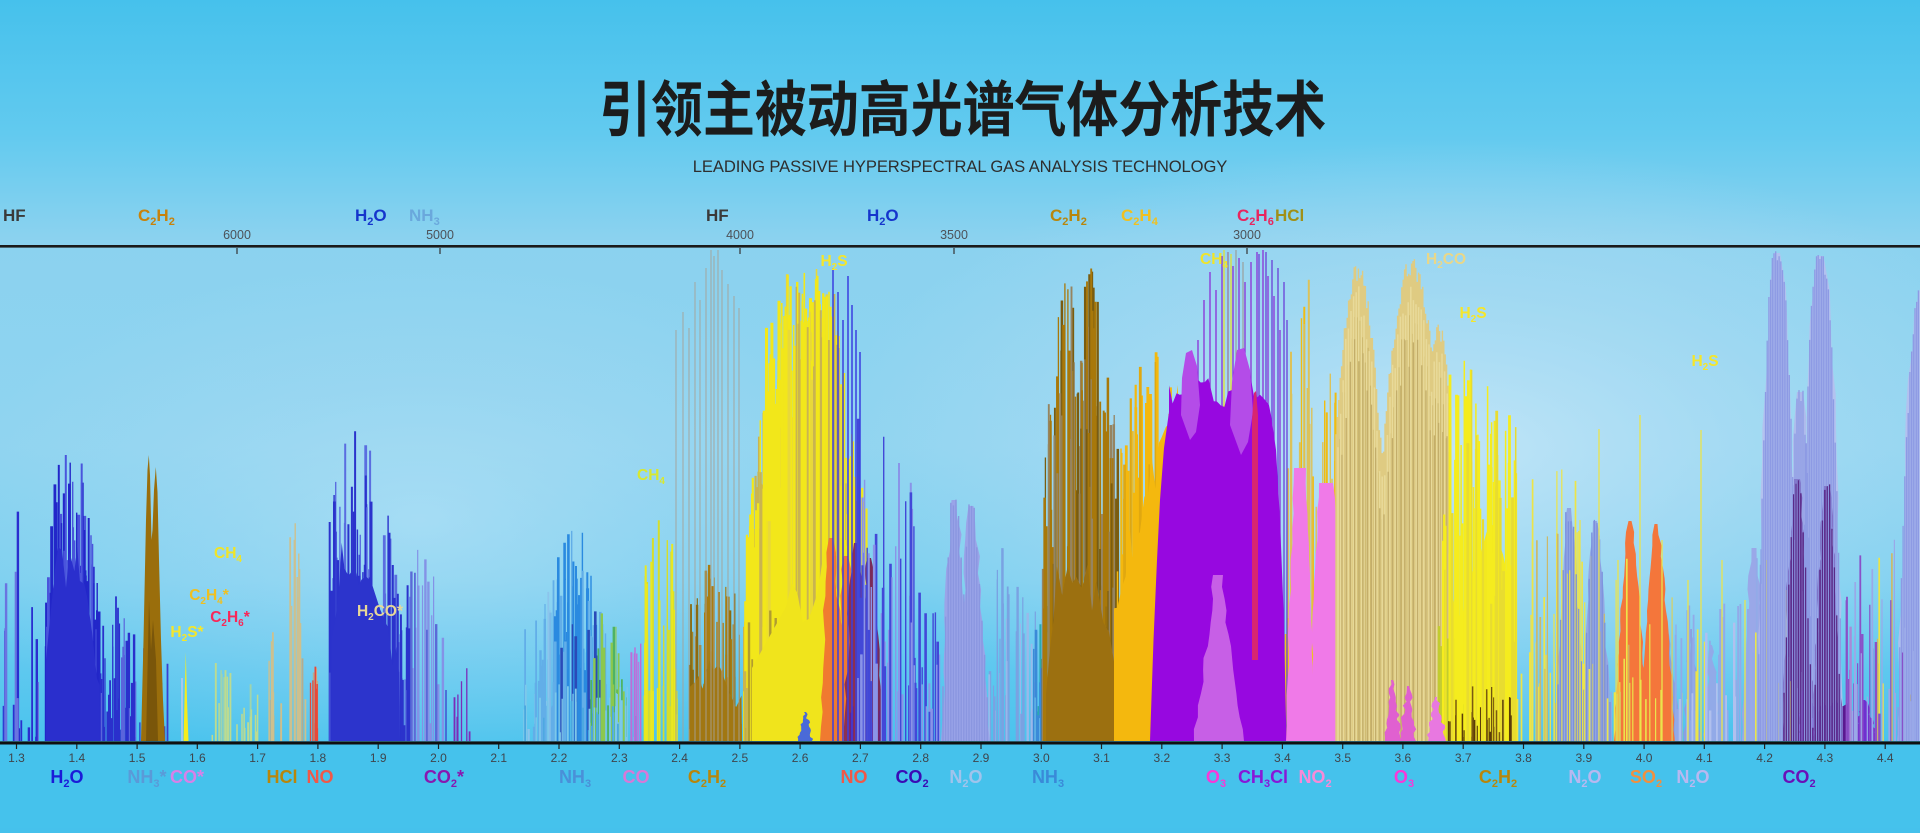 This screenshot has height=833, width=1920. I want to click on svg-text: C2H4, so click(1140, 217).